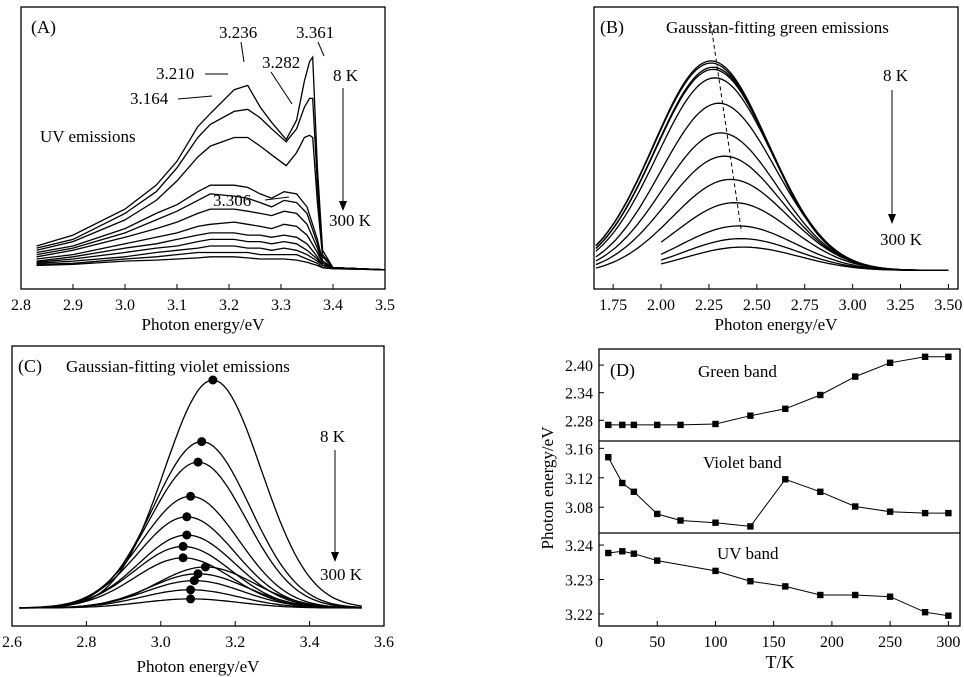 The height and width of the screenshot is (677, 964). I want to click on panel-d-label: (D), so click(622, 370).